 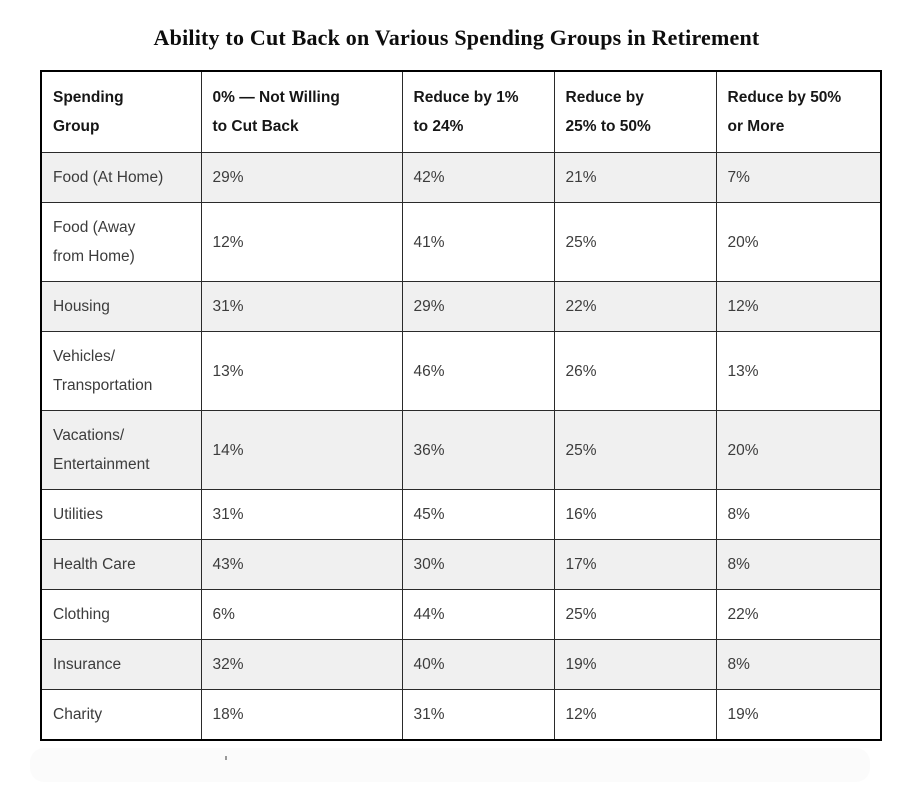 I want to click on table-row-housing: Housing 31% 29% 22% 12%, so click(x=461, y=306).